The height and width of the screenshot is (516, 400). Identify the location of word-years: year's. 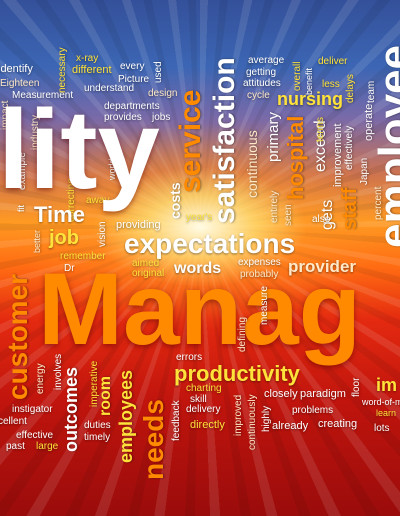
(199, 217).